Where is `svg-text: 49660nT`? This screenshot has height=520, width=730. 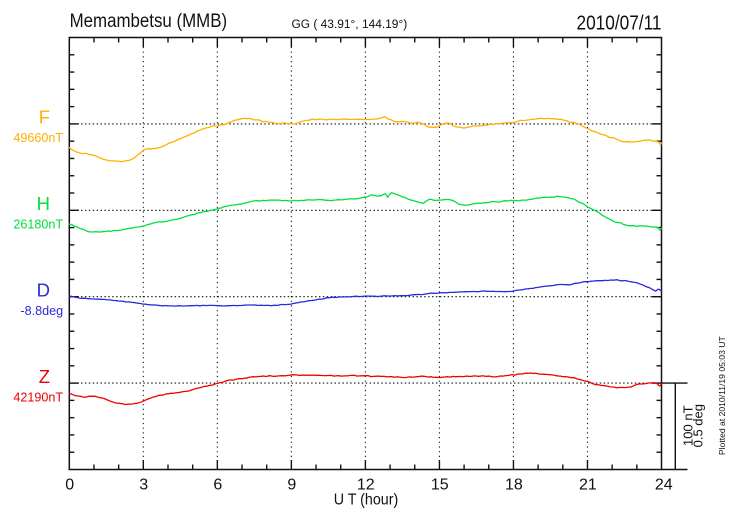
svg-text: 49660nT is located at coordinates (38, 138).